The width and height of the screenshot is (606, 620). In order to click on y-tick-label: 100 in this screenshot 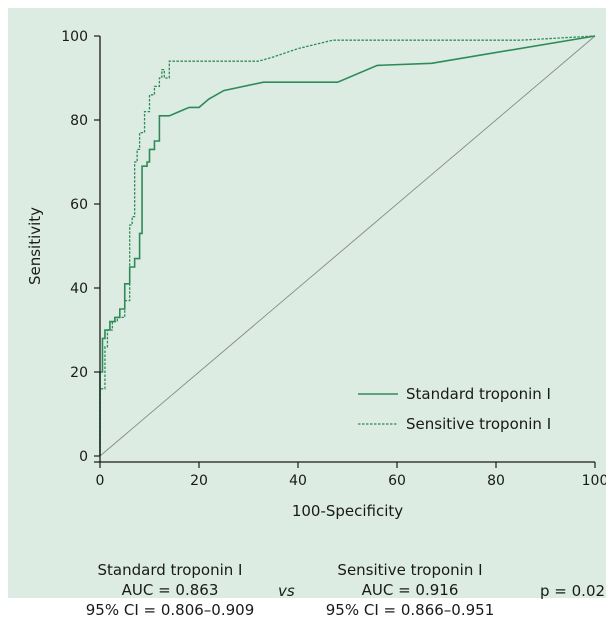, I will do `click(74, 37)`.